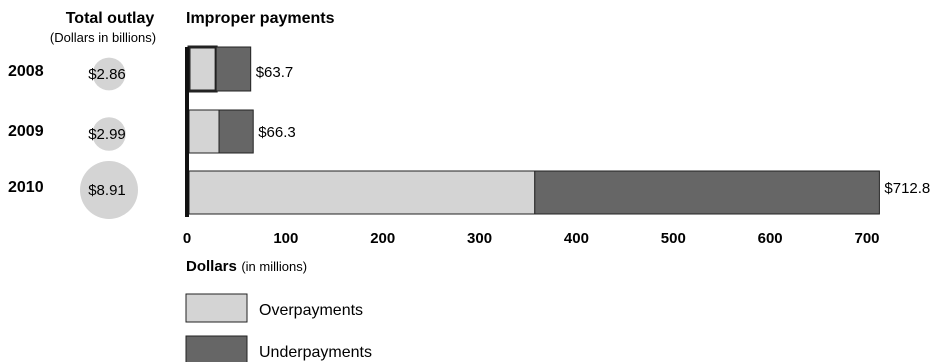  I want to click on bar-underpayments-2010, so click(707, 192).